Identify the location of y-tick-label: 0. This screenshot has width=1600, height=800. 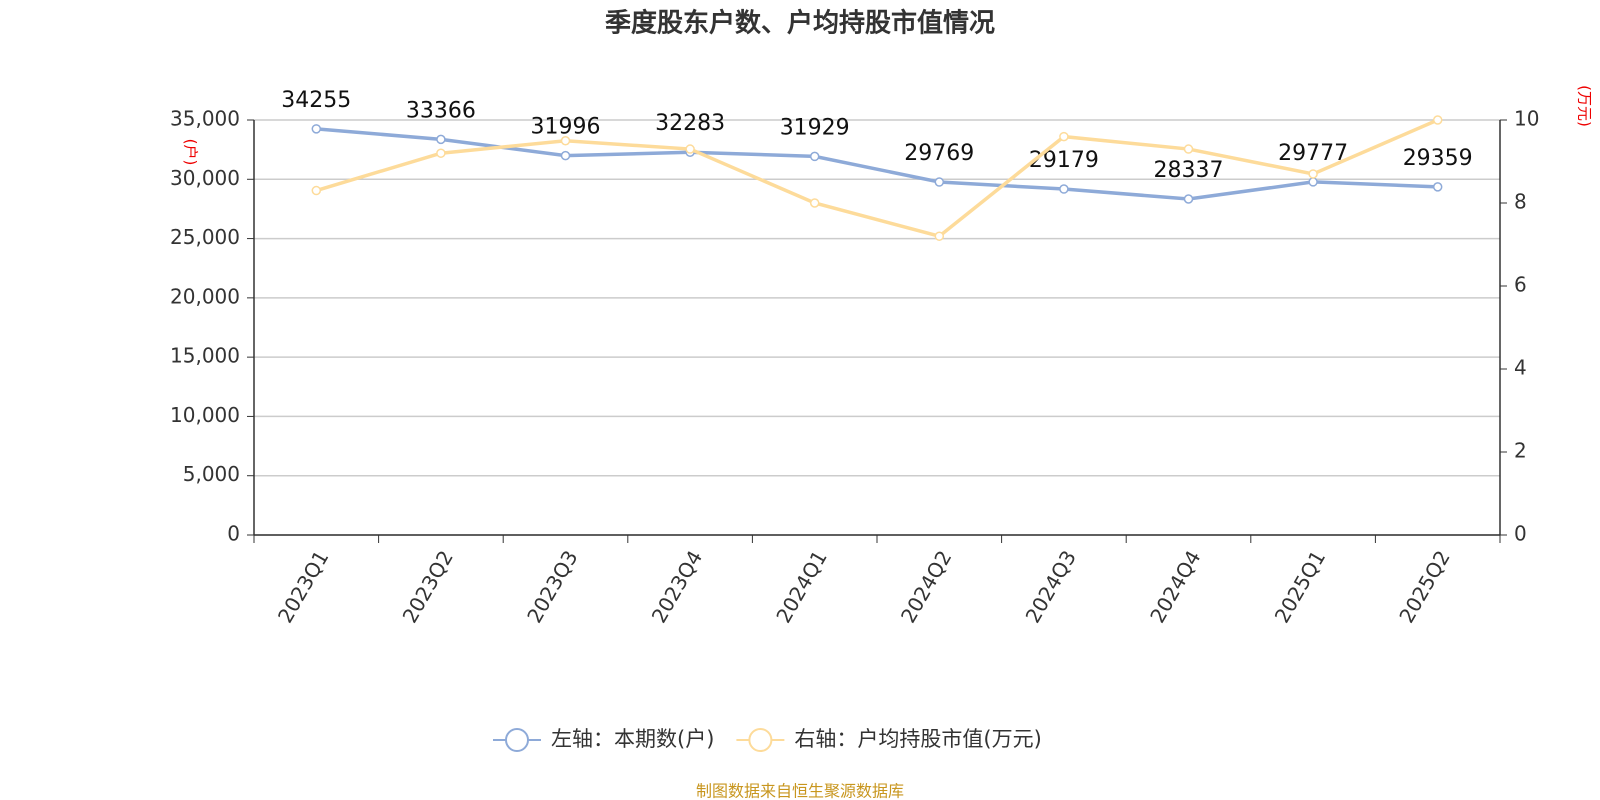
(233, 534).